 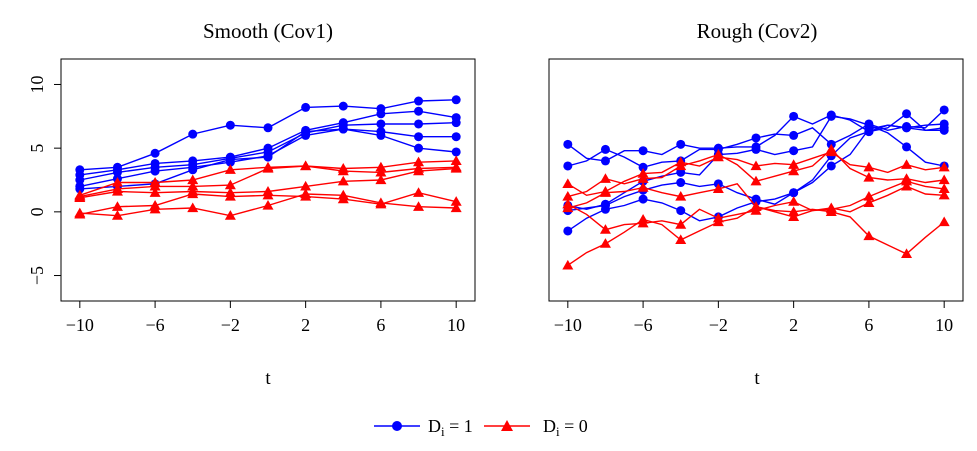 I want to click on x-tick-label: −10, so click(x=80, y=325).